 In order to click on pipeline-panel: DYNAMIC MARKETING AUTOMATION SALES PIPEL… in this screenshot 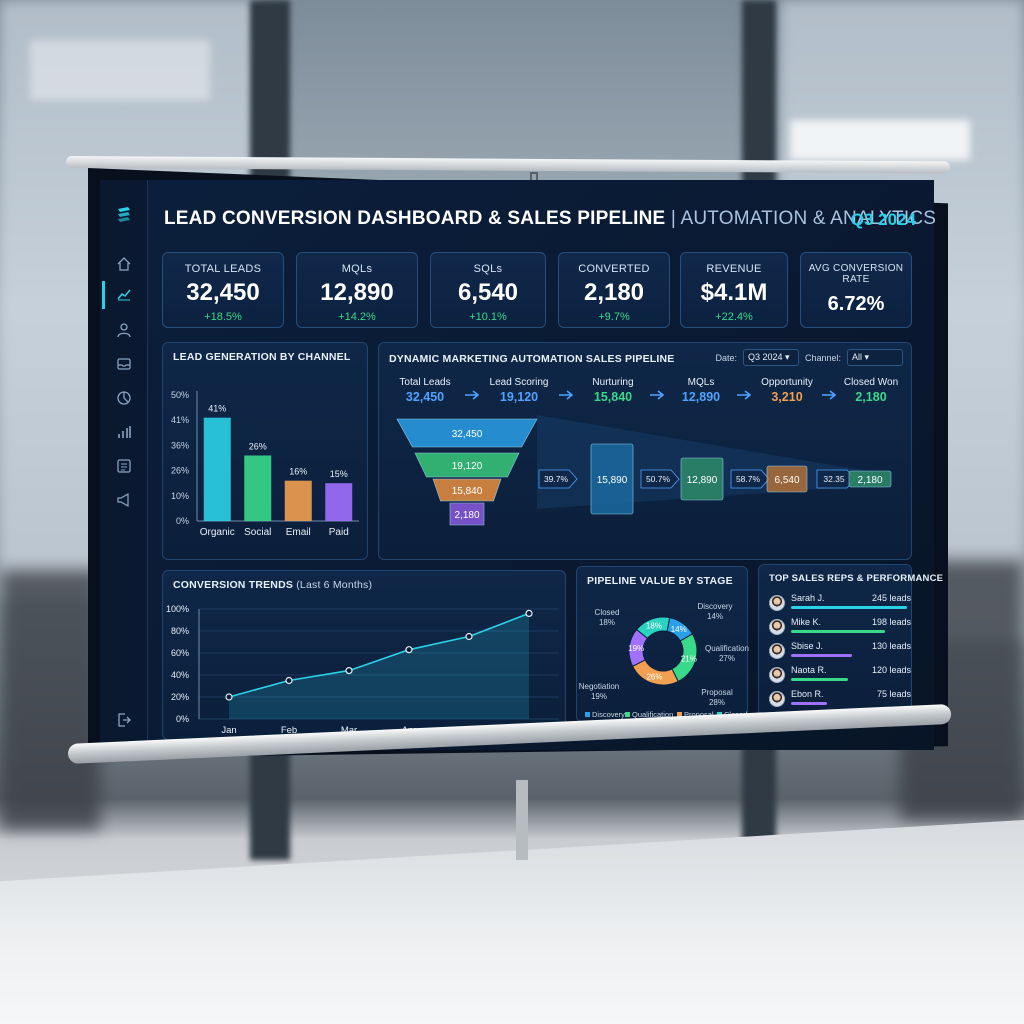, I will do `click(645, 451)`.